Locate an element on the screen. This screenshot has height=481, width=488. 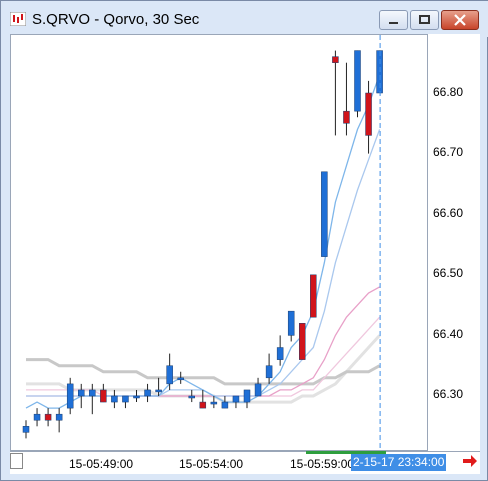
price-tick-label: 66.30 is located at coordinates (448, 394).